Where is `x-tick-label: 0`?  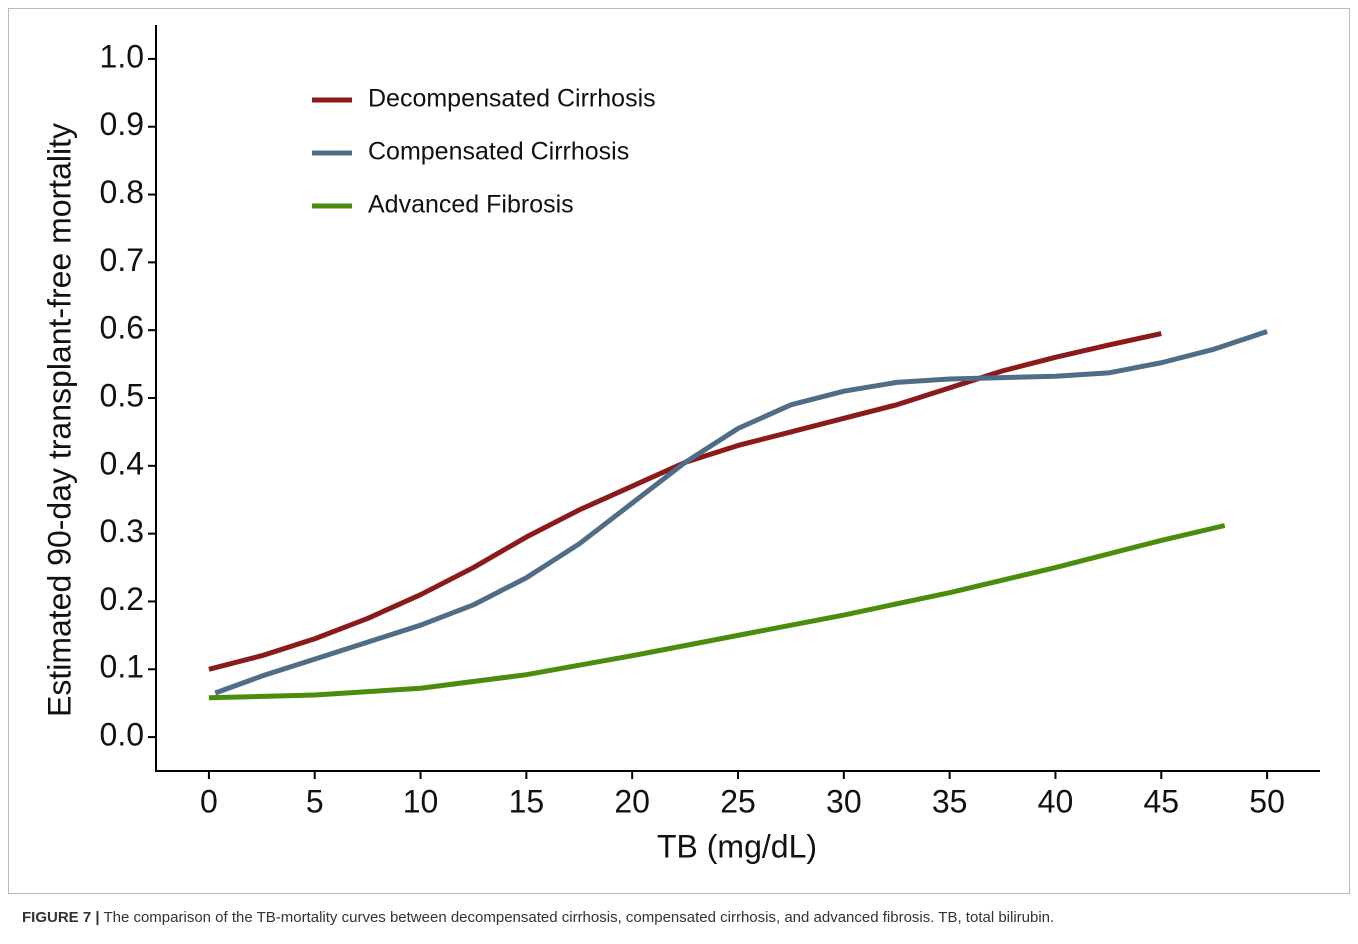
x-tick-label: 0 is located at coordinates (209, 801).